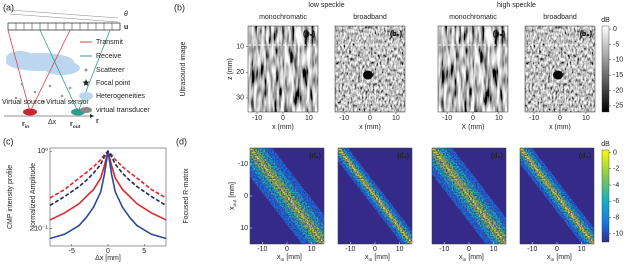  What do you see at coordinates (315, 156) in the screenshot?
I see `subpanel-tag: (d₁)` at bounding box center [315, 156].